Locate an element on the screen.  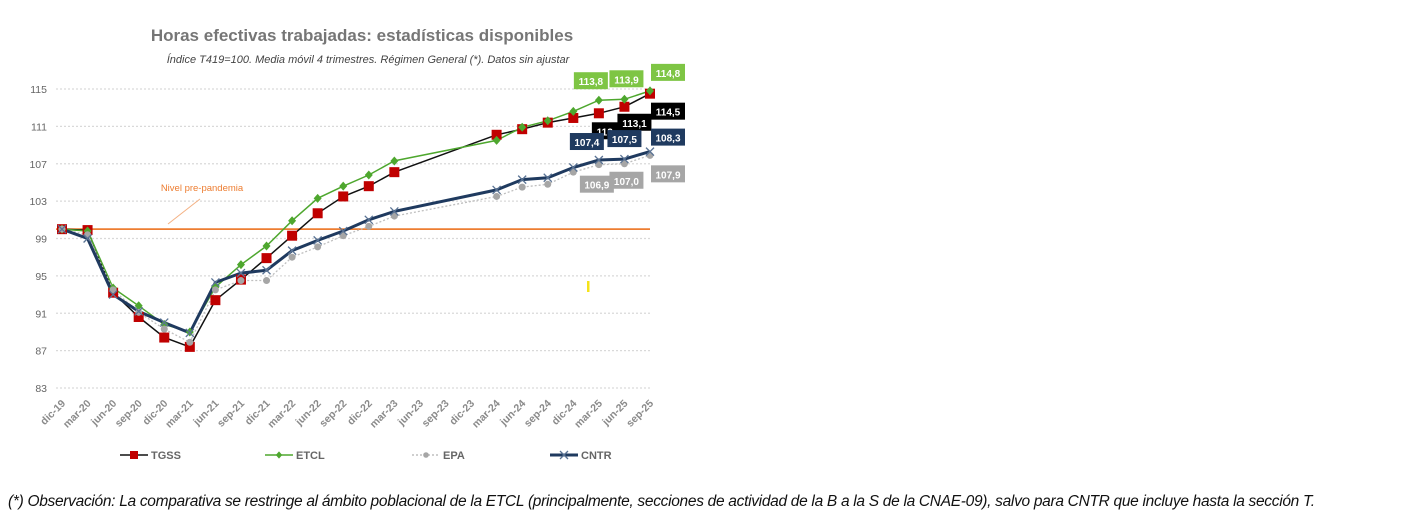
data-label: 113,8 is located at coordinates (591, 82).